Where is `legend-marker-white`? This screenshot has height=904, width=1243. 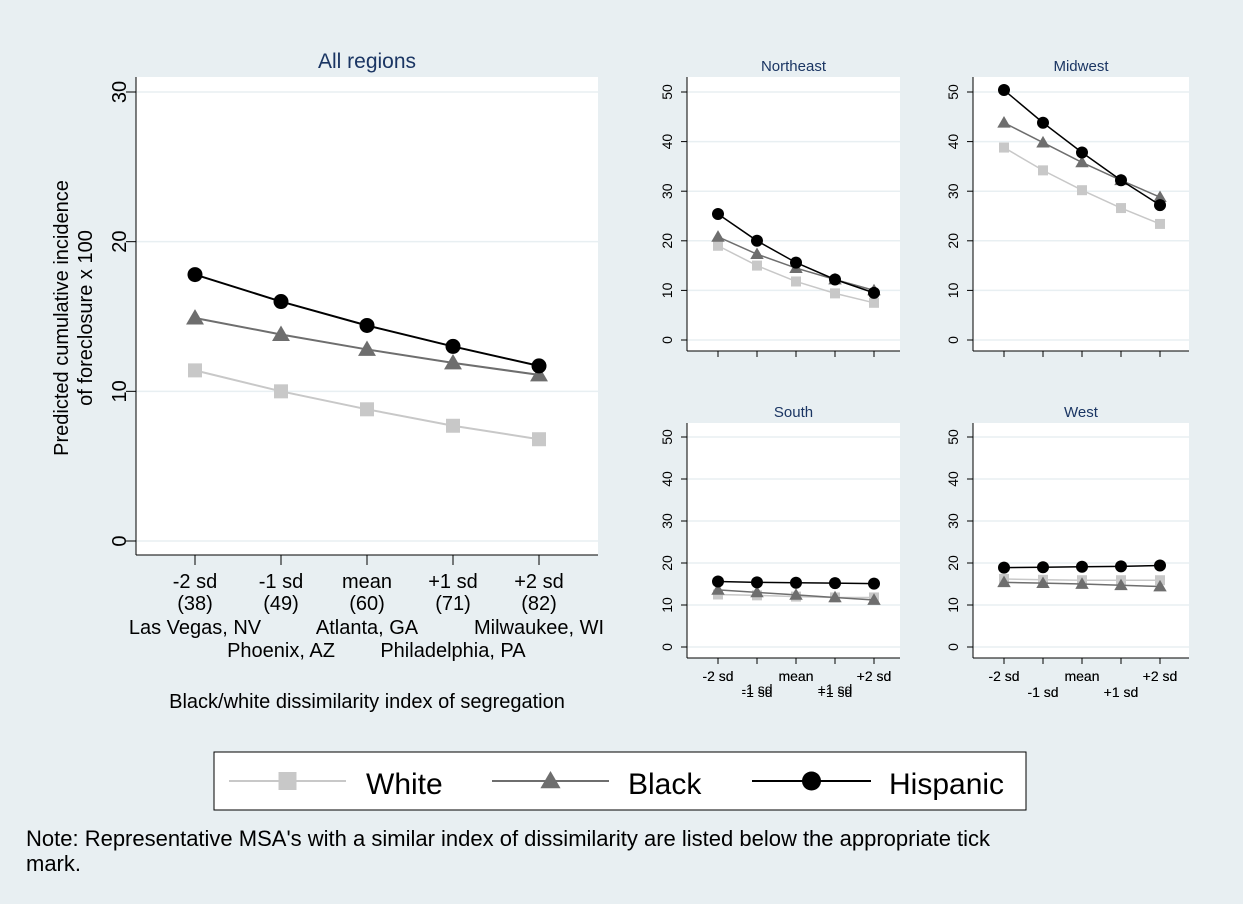 legend-marker-white is located at coordinates (287, 781).